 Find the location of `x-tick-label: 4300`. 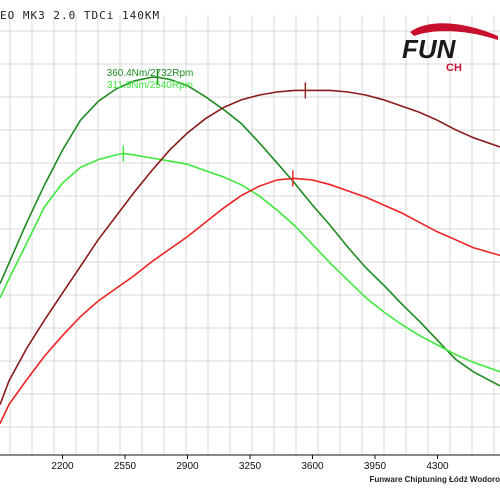

x-tick-label: 4300 is located at coordinates (437, 466).